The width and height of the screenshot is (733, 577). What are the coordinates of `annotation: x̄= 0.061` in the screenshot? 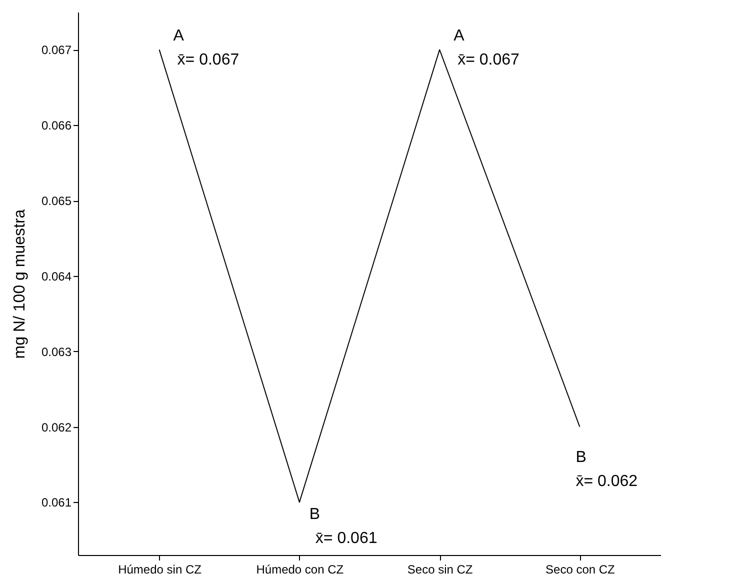 It's located at (346, 539).